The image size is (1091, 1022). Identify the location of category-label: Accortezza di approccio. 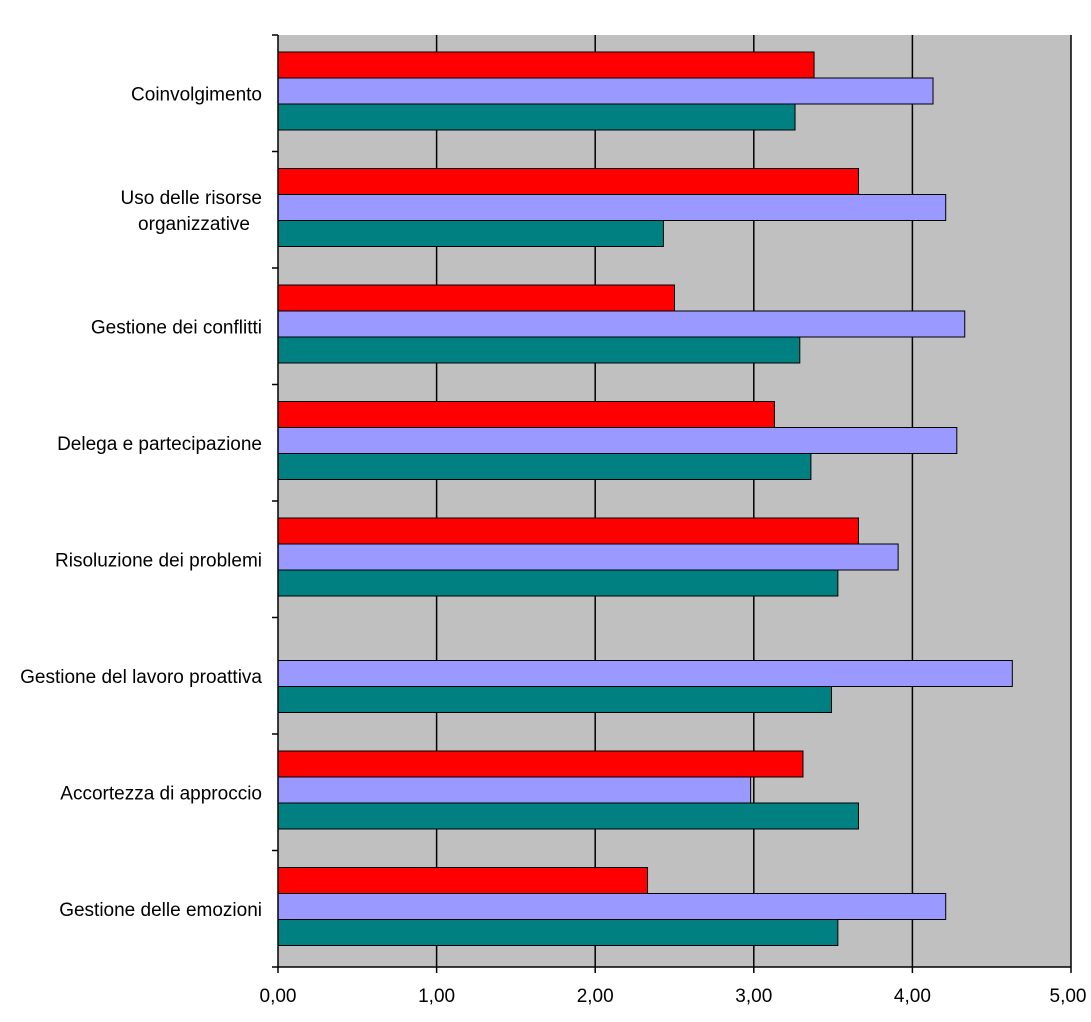
(161, 793).